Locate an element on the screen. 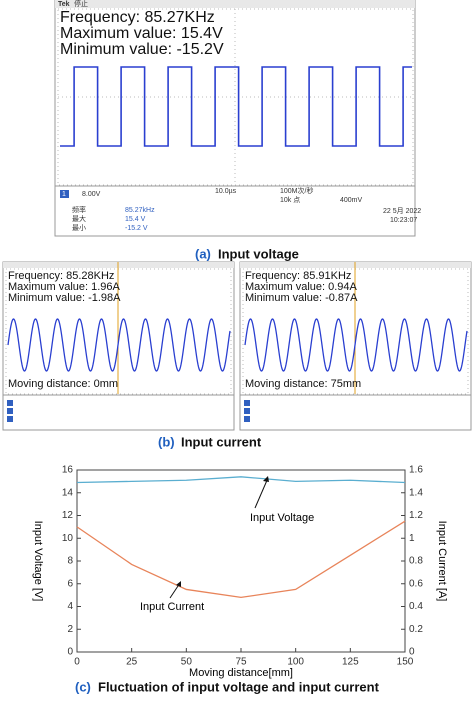 The height and width of the screenshot is (702, 474). y2-tick-label: 0.4 is located at coordinates (416, 606).